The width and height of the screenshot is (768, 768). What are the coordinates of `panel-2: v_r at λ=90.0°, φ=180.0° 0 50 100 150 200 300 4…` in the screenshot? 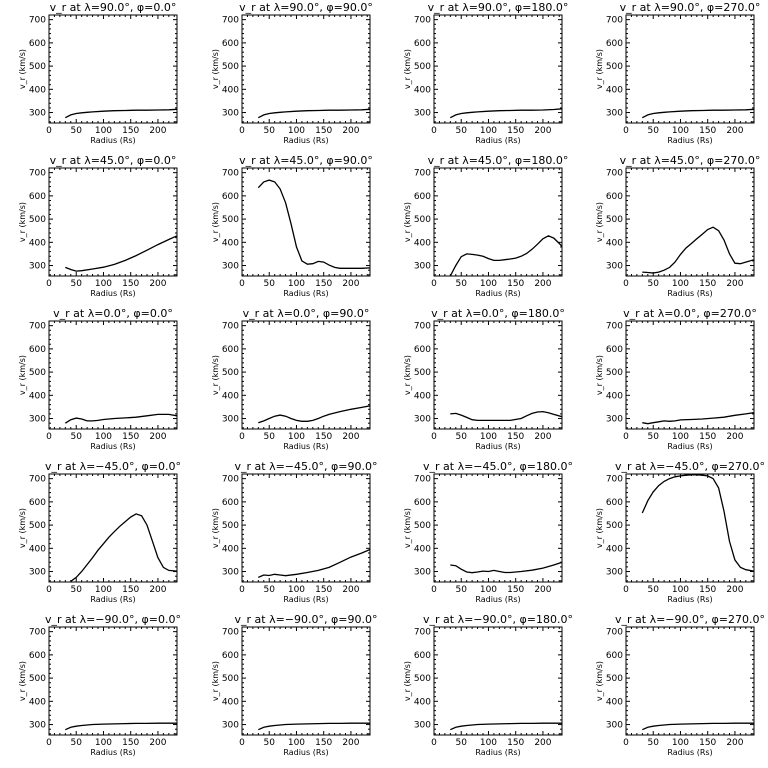 It's located at (485, 73).